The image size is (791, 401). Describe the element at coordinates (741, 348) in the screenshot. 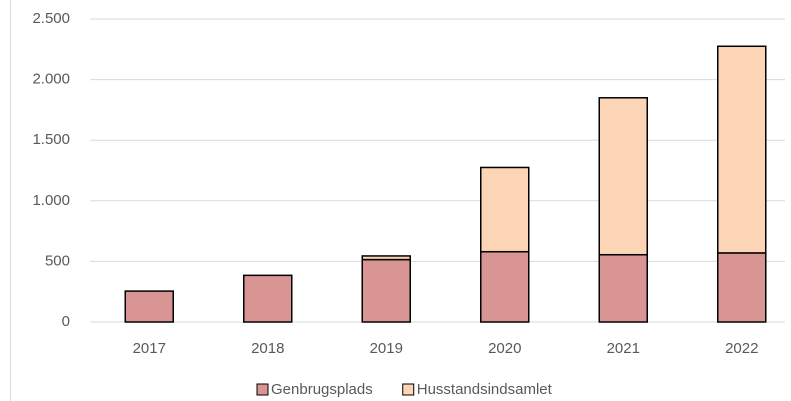

I see `x-tick-label: 2022` at that location.